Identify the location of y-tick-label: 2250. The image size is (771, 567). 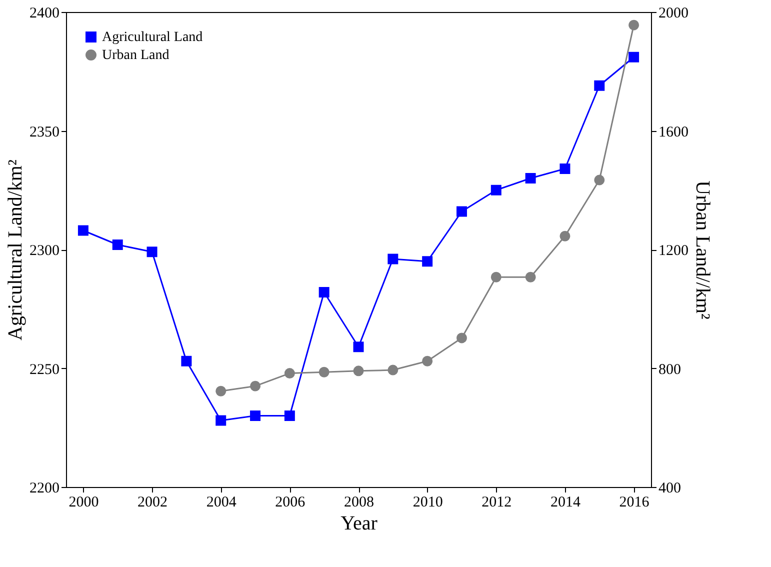
(45, 370).